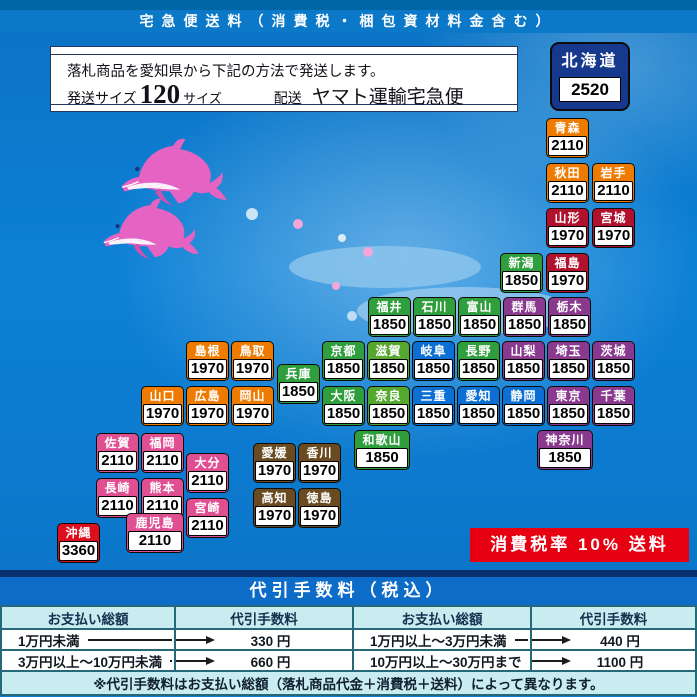 Image resolution: width=697 pixels, height=697 pixels. I want to click on col-header-fee: 代引手数料, so click(613, 617).